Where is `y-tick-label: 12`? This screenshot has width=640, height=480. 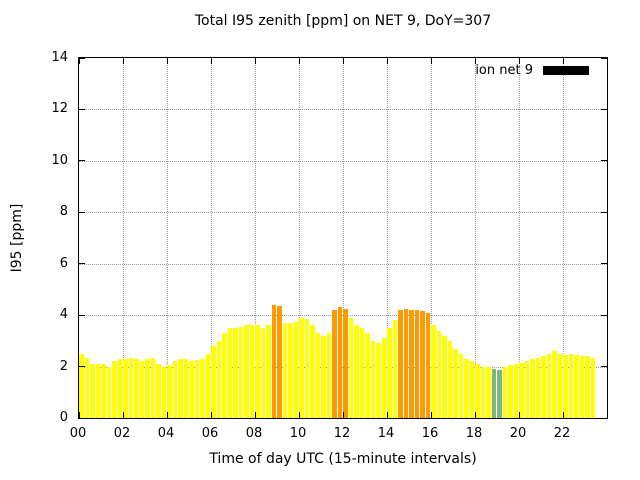
y-tick-label: 12 is located at coordinates (59, 109).